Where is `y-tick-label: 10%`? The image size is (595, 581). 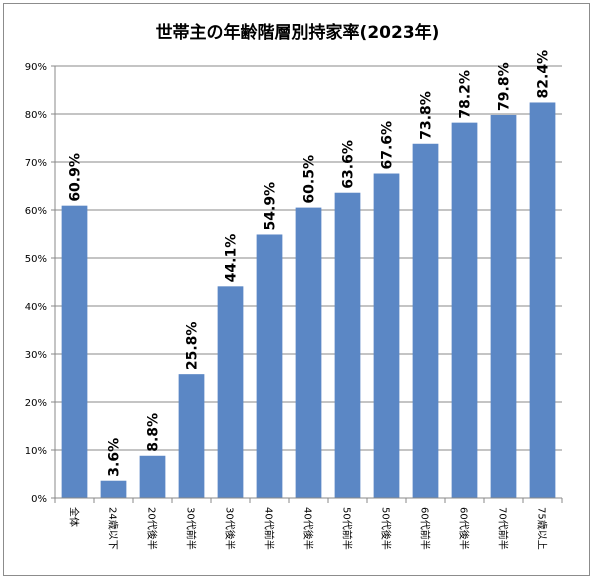 y-tick-label: 10% is located at coordinates (36, 451).